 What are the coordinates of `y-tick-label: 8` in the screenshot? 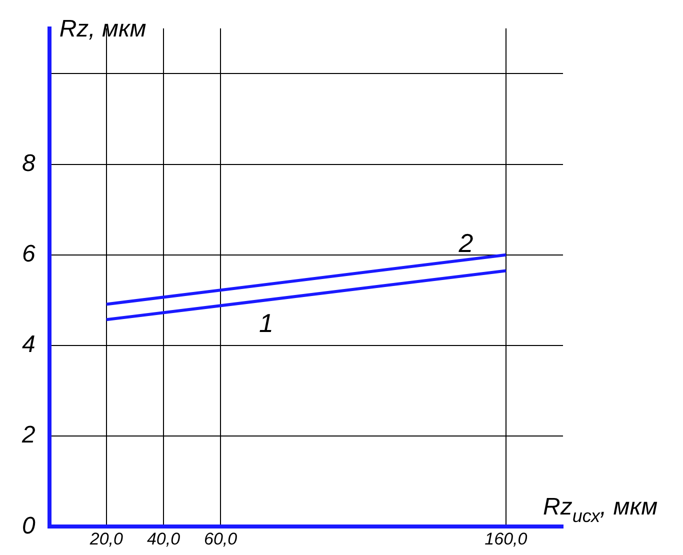 It's located at (29, 163).